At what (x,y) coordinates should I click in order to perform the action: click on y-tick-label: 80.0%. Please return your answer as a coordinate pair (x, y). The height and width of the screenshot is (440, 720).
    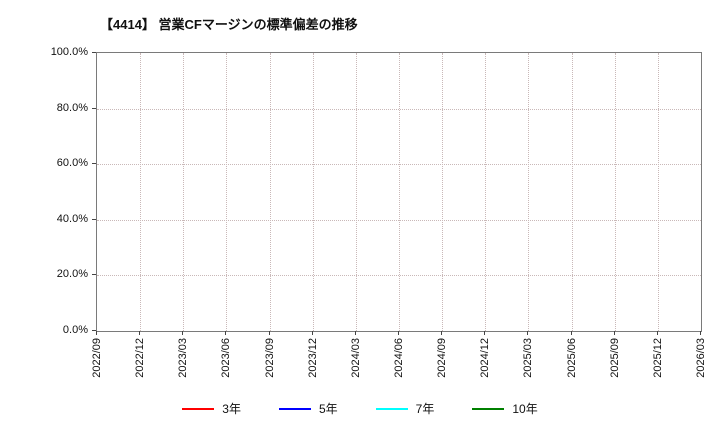
    Looking at the image, I should click on (72, 107).